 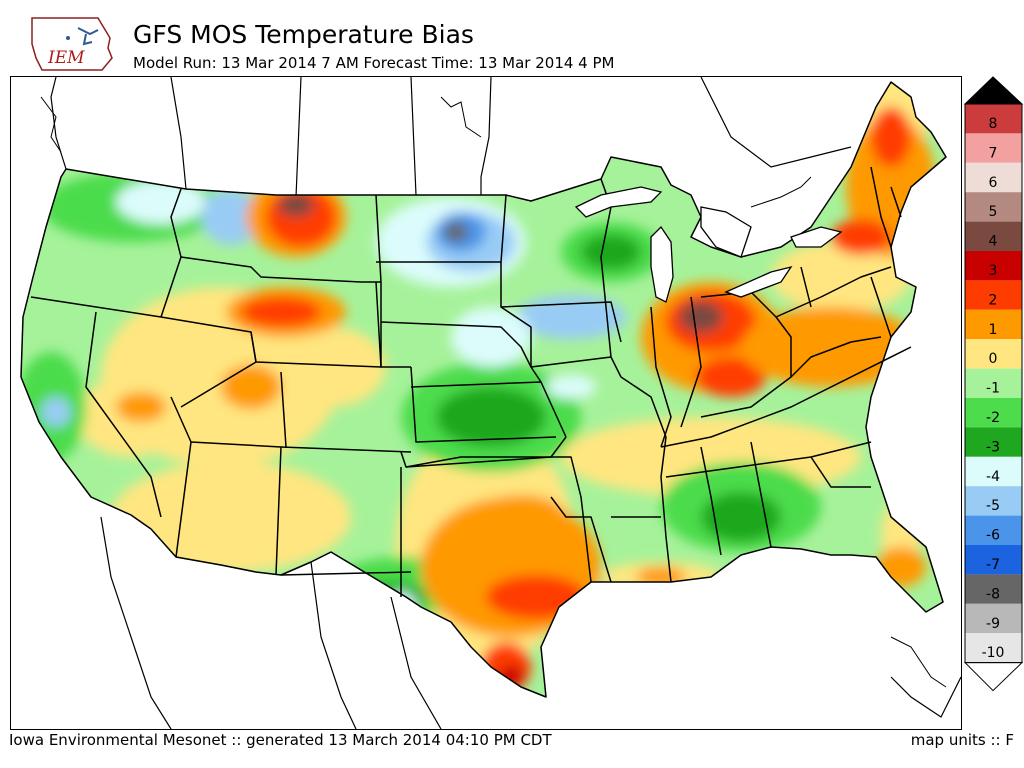 What do you see at coordinates (993, 447) in the screenshot?
I see `legend-label: -3` at bounding box center [993, 447].